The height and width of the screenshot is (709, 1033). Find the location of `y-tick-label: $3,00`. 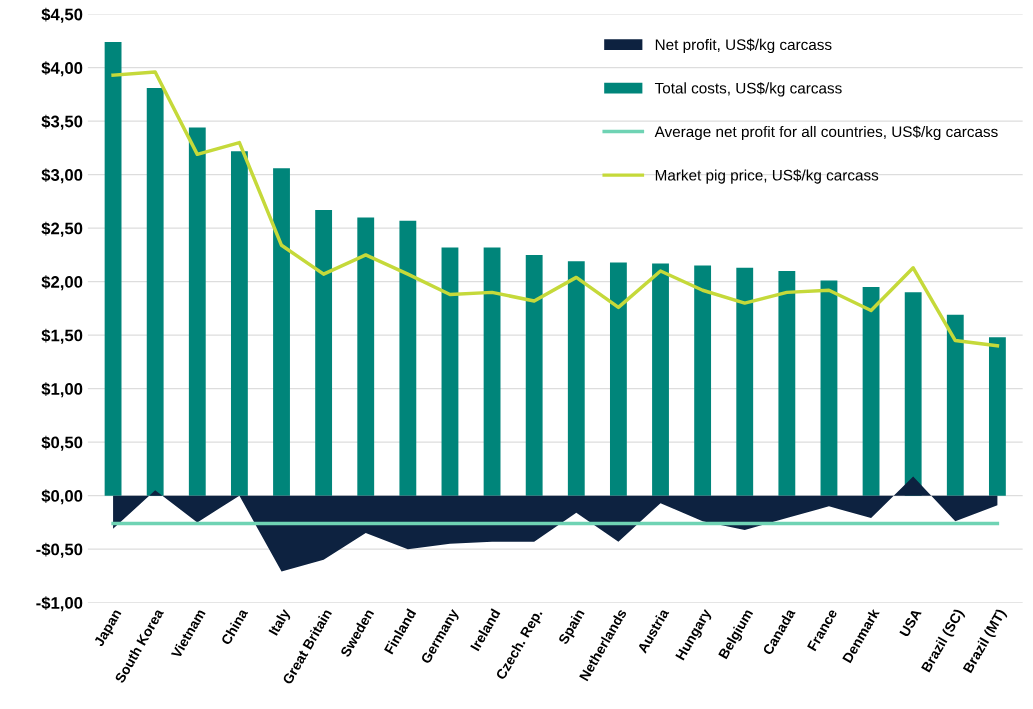

y-tick-label: $3,00 is located at coordinates (62, 176).